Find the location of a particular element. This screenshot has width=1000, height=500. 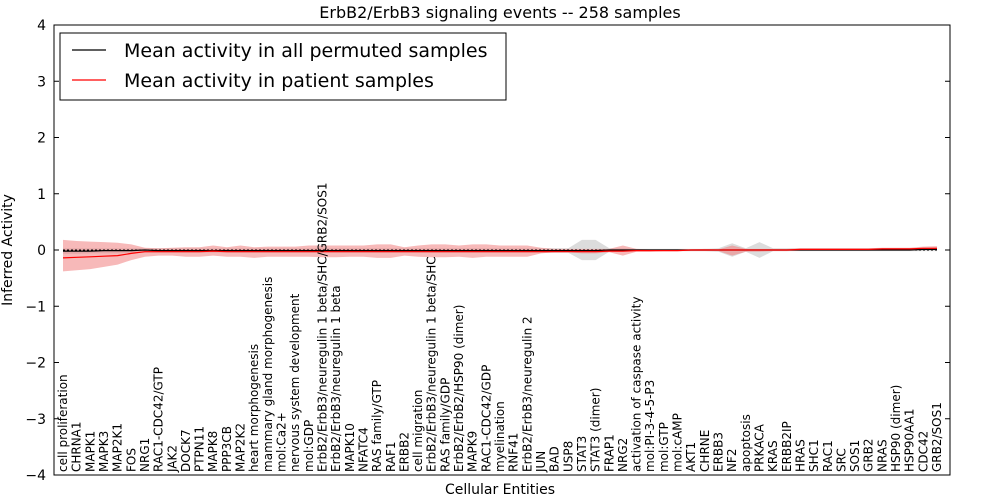

y-tick-label: 3 is located at coordinates (41, 82).